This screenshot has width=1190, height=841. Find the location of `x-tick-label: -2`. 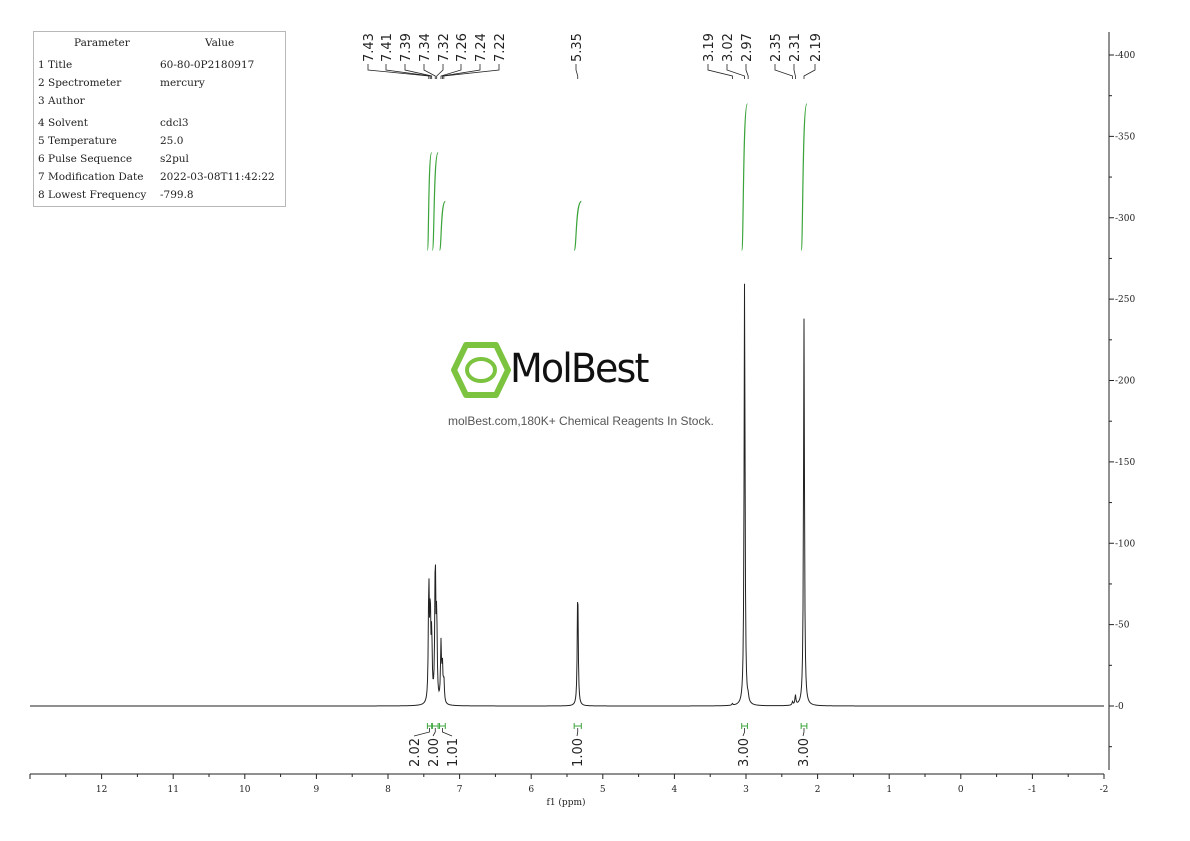

x-tick-label: -2 is located at coordinates (1104, 790).